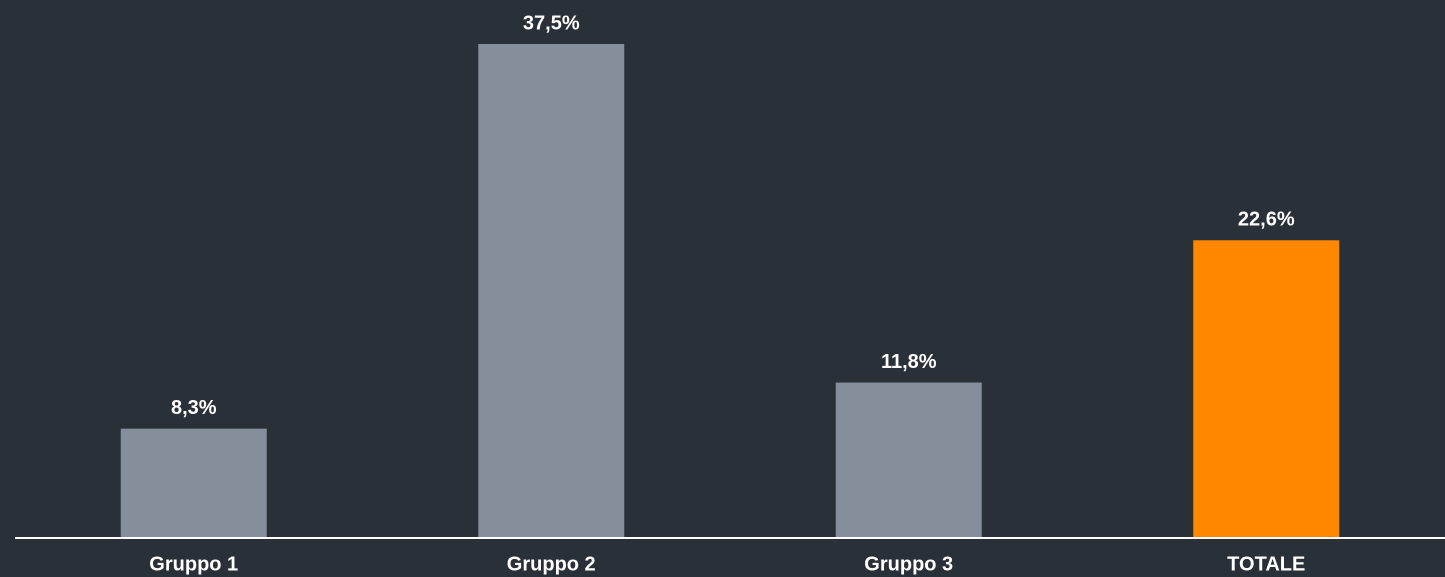 This screenshot has height=577, width=1445. I want to click on value-label: 37,5%, so click(551, 23).